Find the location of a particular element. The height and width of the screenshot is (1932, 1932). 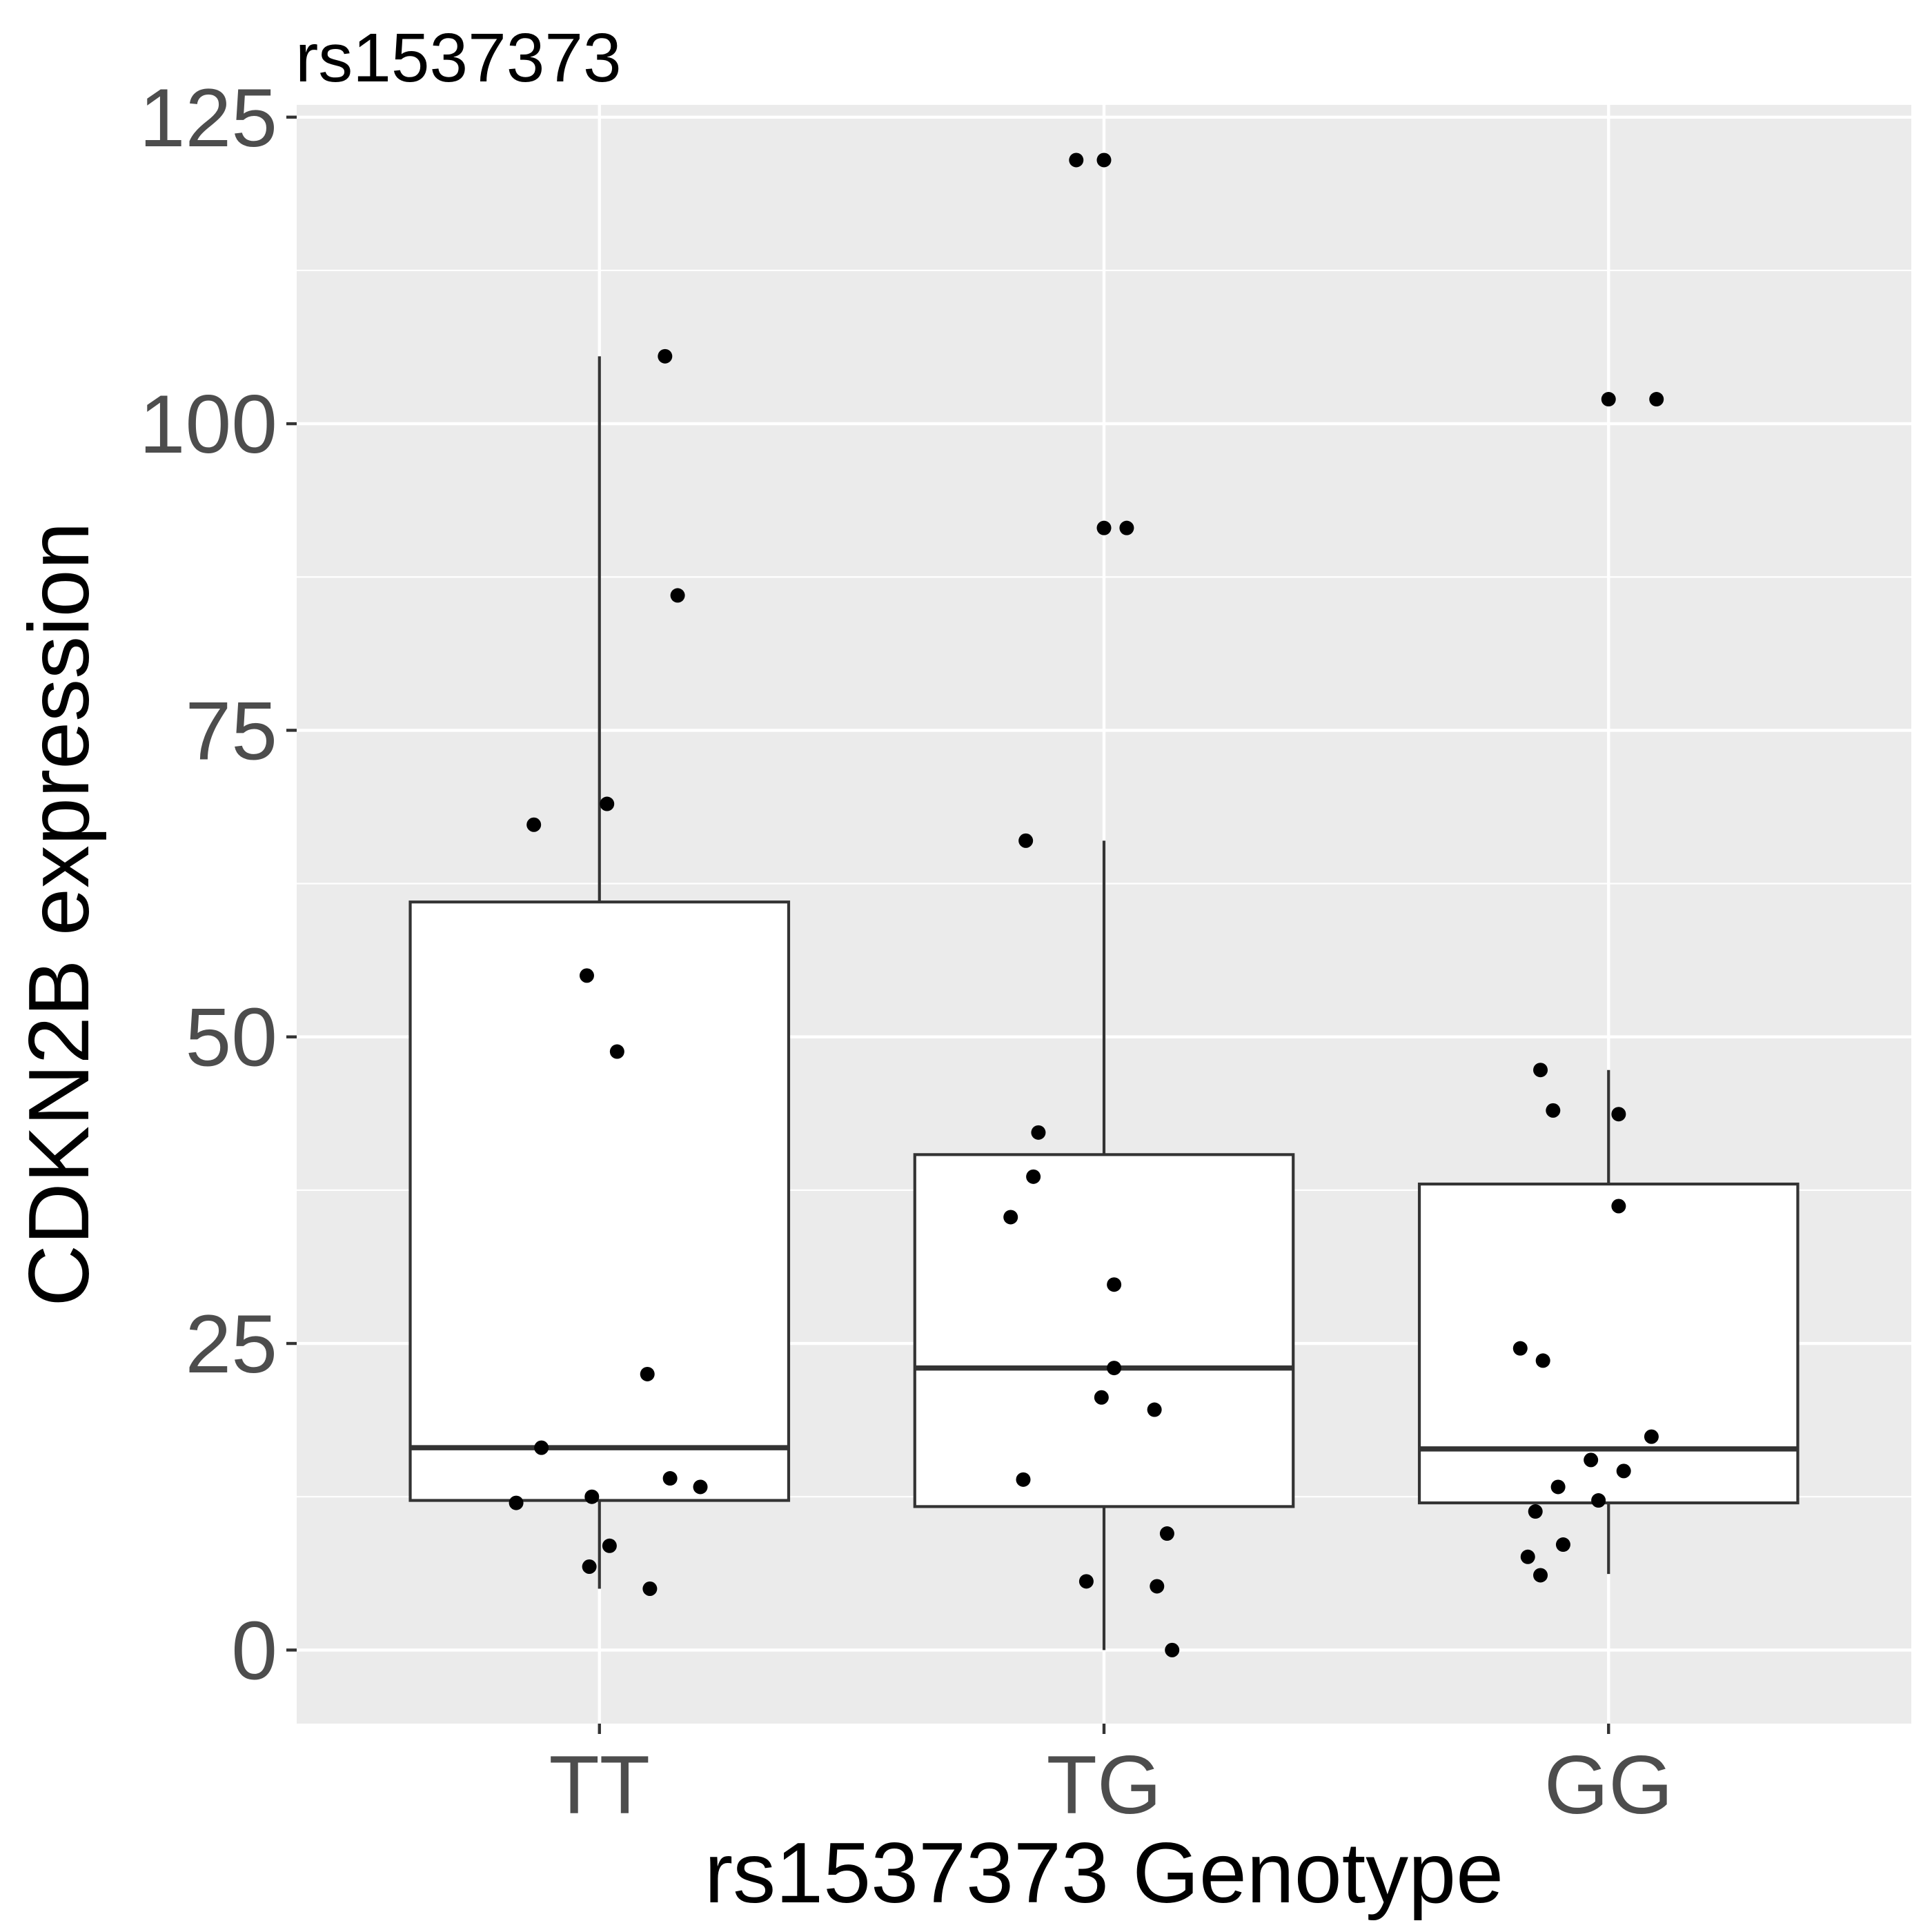

box-tg is located at coordinates (1104, 1245).